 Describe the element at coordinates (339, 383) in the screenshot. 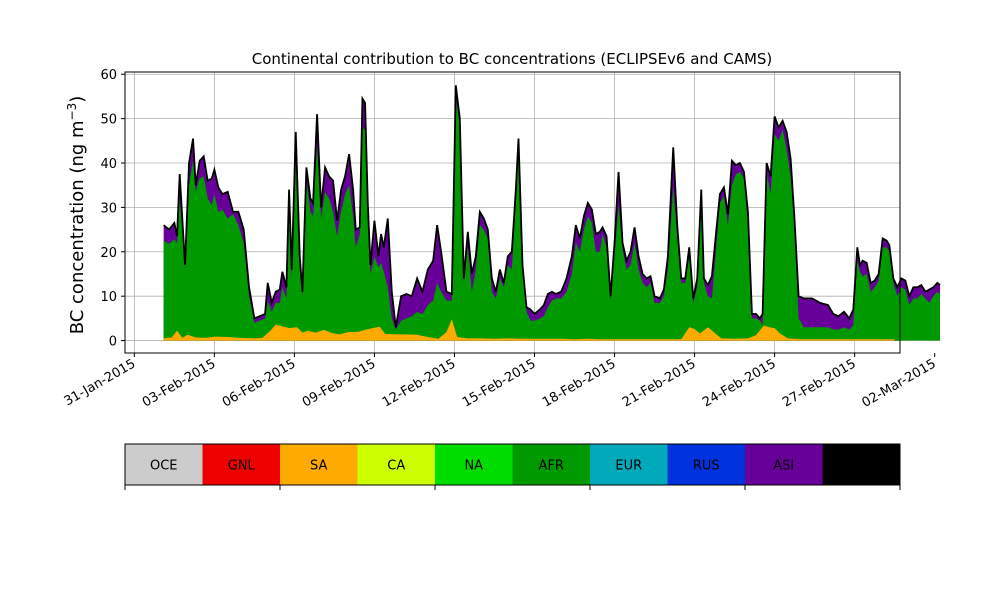

I see `x-tick-label: 09-Feb-2015` at that location.